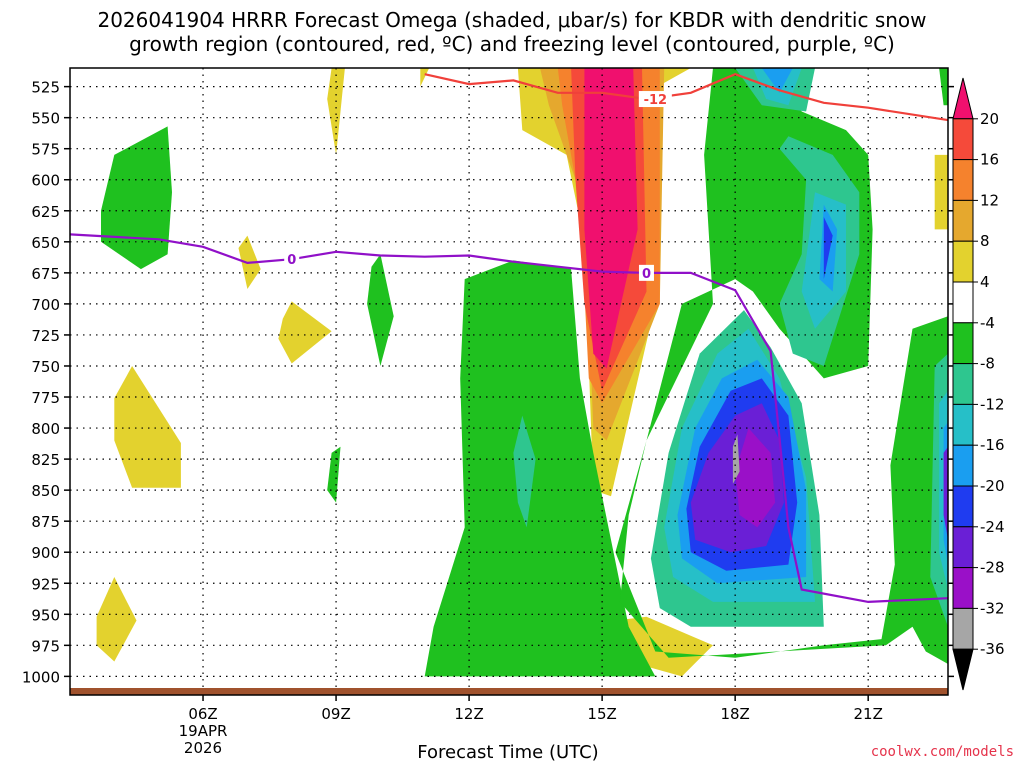 Image resolution: width=1024 pixels, height=768 pixels. What do you see at coordinates (985, 282) in the screenshot?
I see `colorbar-label-4: 4` at bounding box center [985, 282].